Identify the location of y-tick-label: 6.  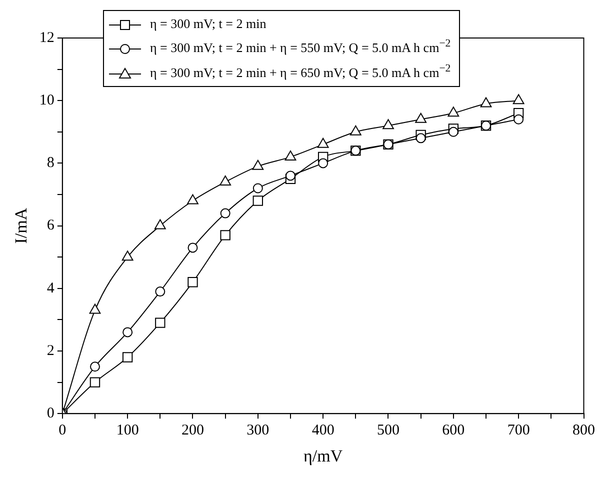
(50, 226).